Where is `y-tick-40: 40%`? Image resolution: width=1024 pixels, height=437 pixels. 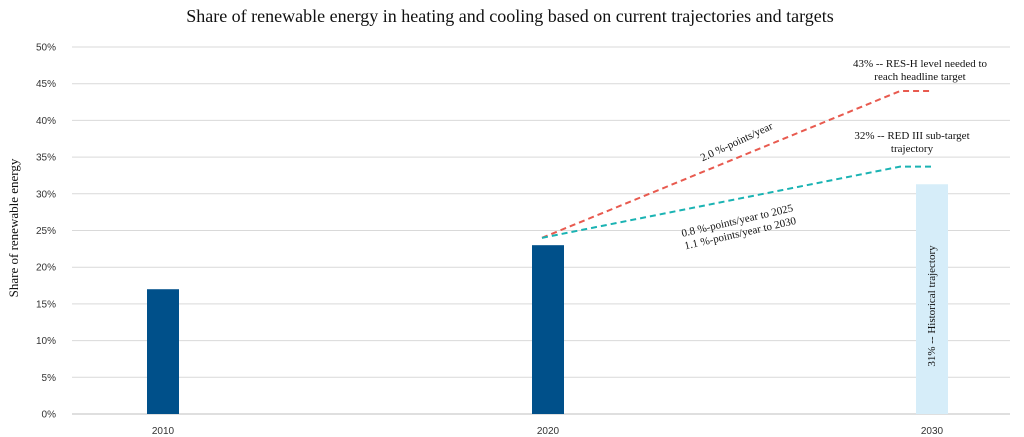
y-tick-40: 40% is located at coordinates (46, 121).